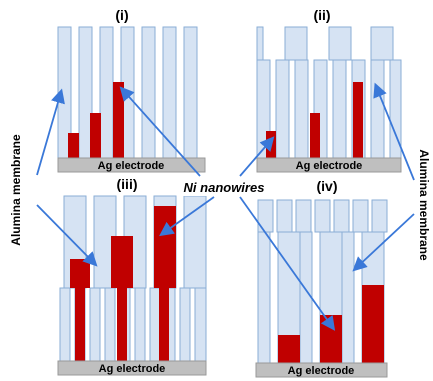 This screenshot has width=433, height=381. I want to click on panel-label-i: (i), so click(121, 15).